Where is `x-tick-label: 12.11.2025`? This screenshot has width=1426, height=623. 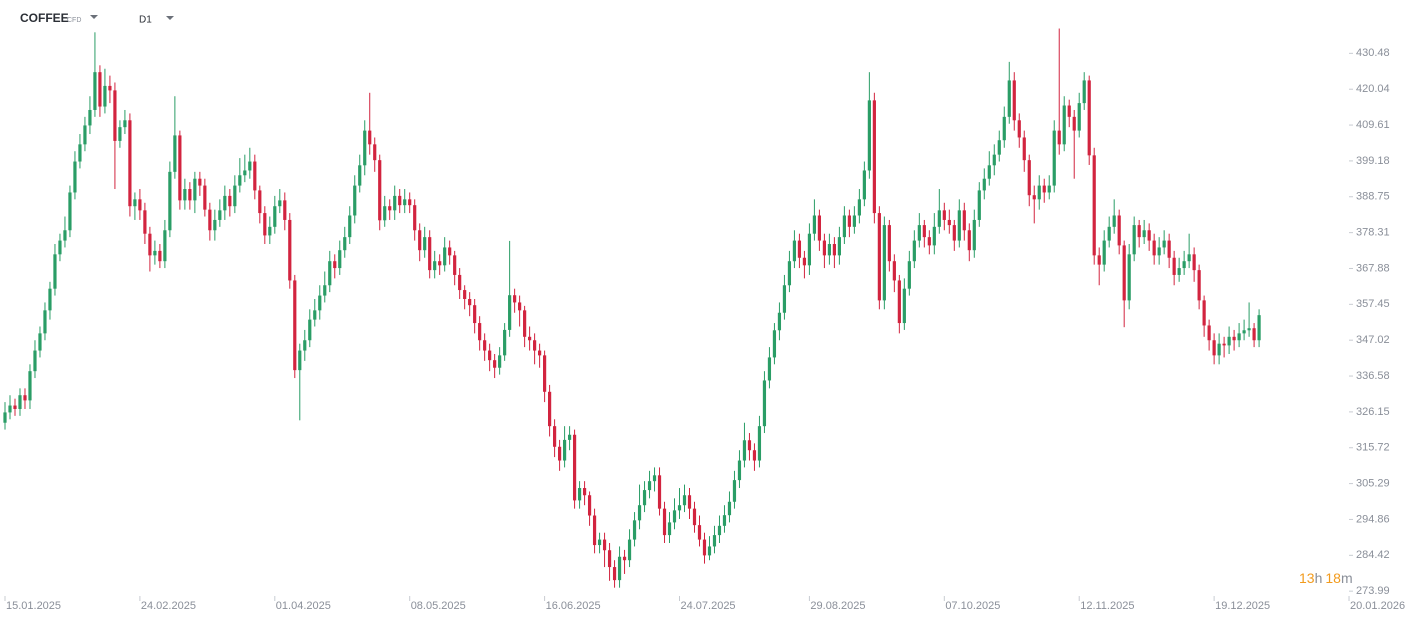 x-tick-label: 12.11.2025 is located at coordinates (1107, 606).